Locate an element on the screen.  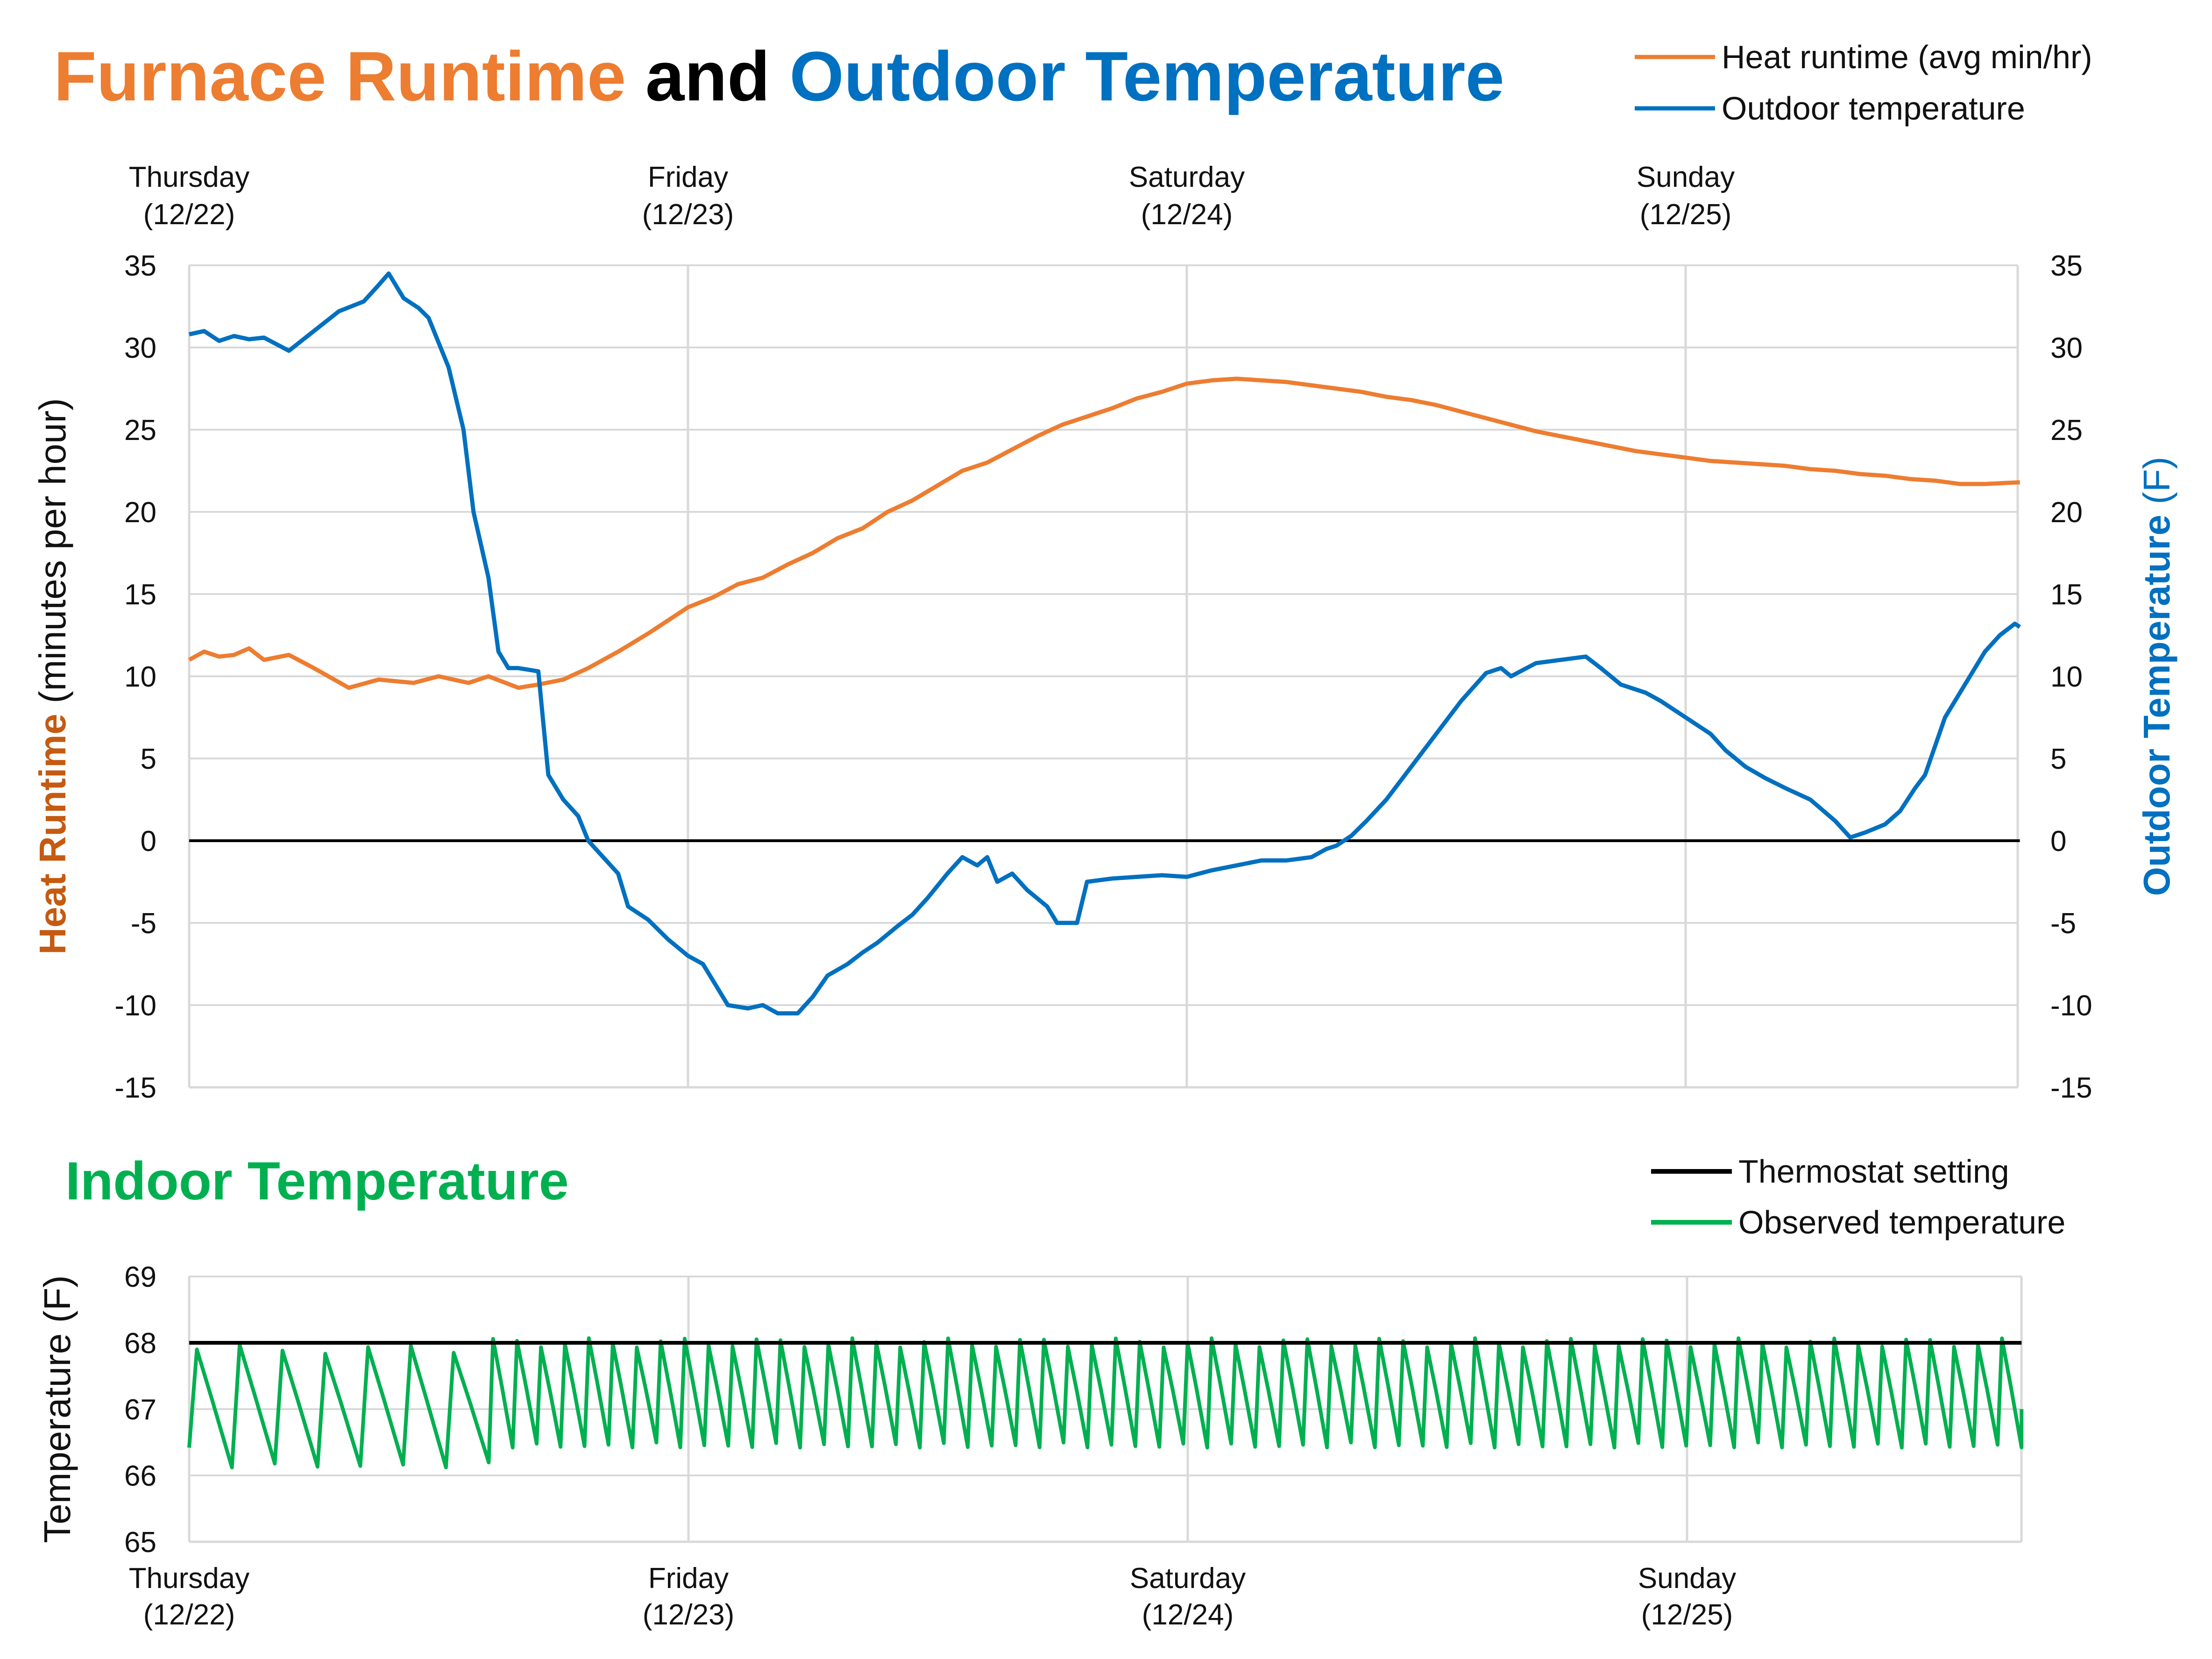
left-tick-m5: -5 is located at coordinates (143, 924).